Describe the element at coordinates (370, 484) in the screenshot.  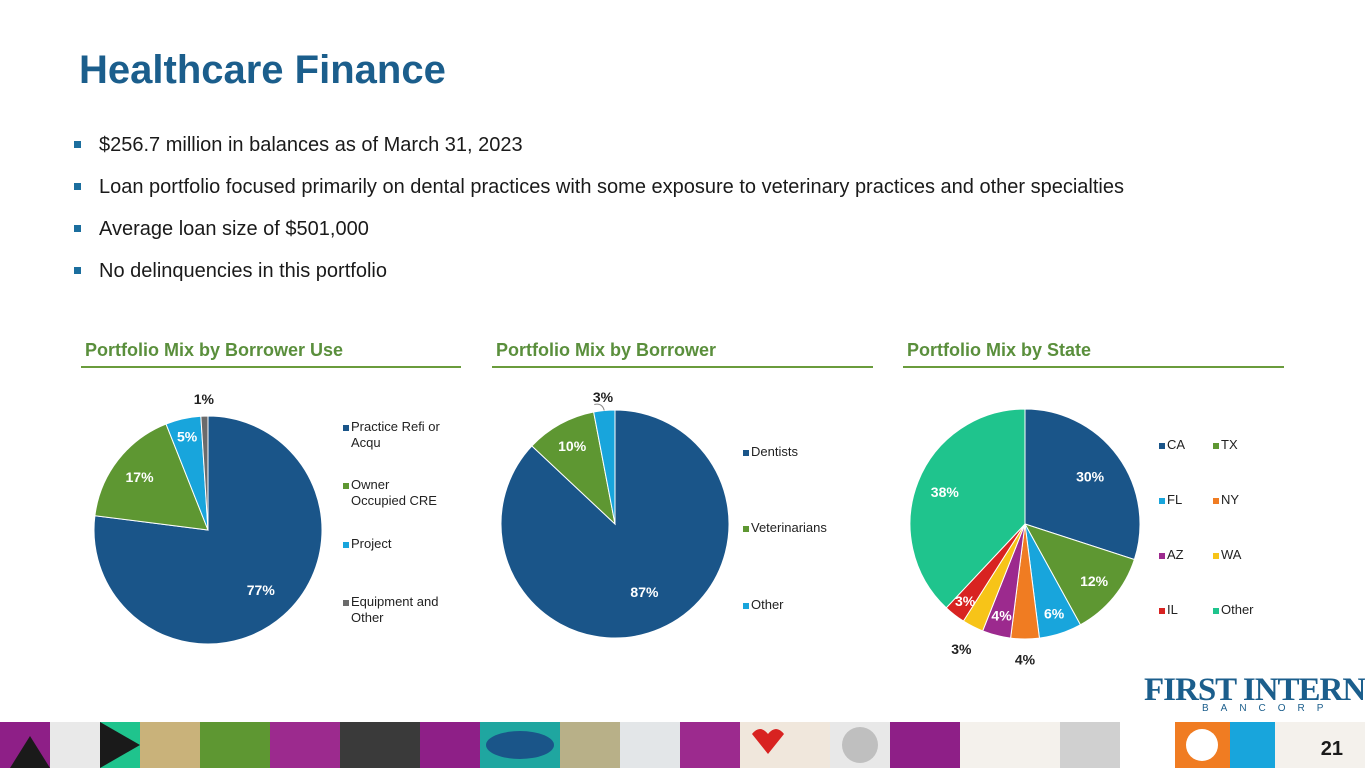
I see `legend-label: Owner` at that location.